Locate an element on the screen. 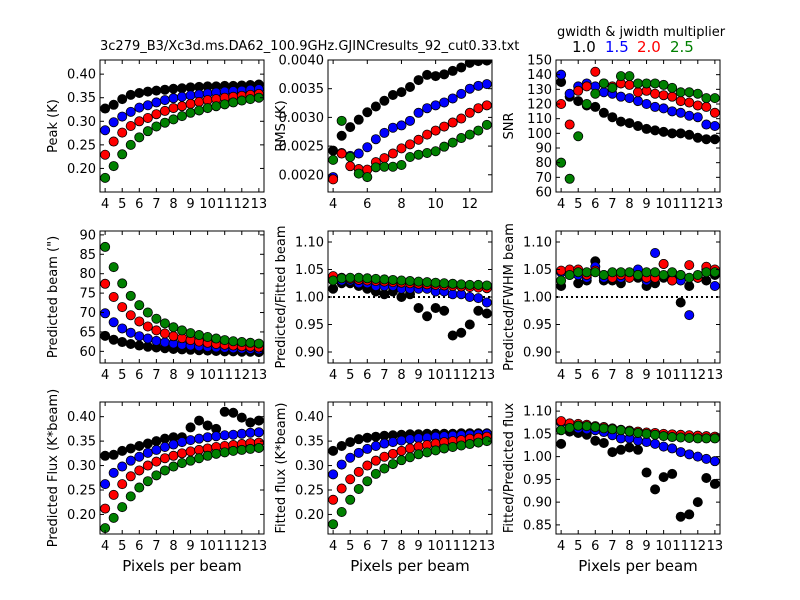  x-tick-label: 7 is located at coordinates (384, 375).